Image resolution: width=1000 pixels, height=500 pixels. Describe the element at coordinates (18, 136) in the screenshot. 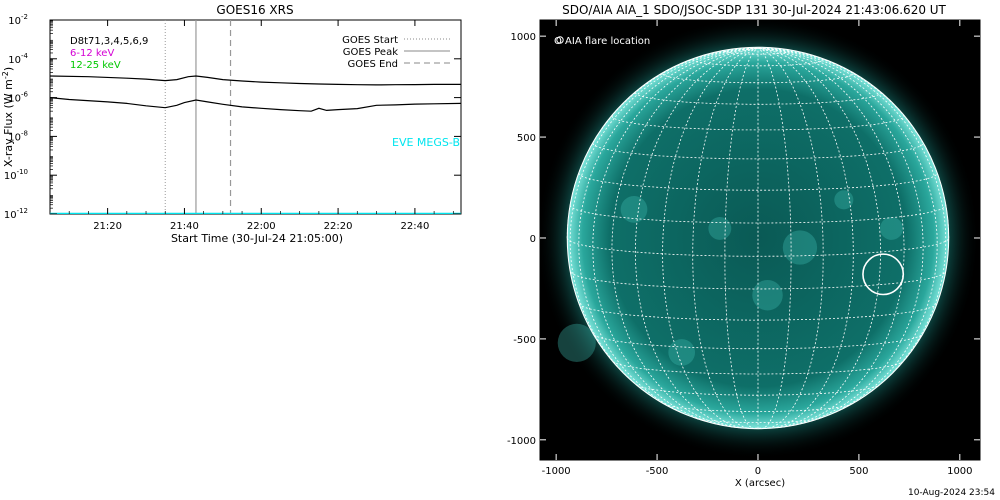

I see `xrs-y-tick-label: 10⁻⁸` at that location.